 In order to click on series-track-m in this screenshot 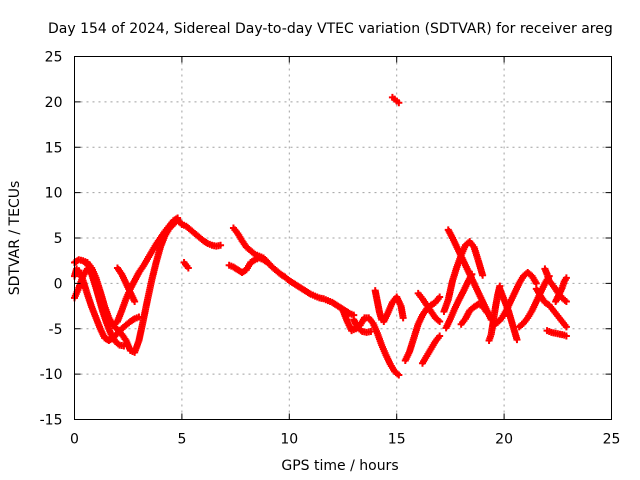, I will do `click(395, 100)`.